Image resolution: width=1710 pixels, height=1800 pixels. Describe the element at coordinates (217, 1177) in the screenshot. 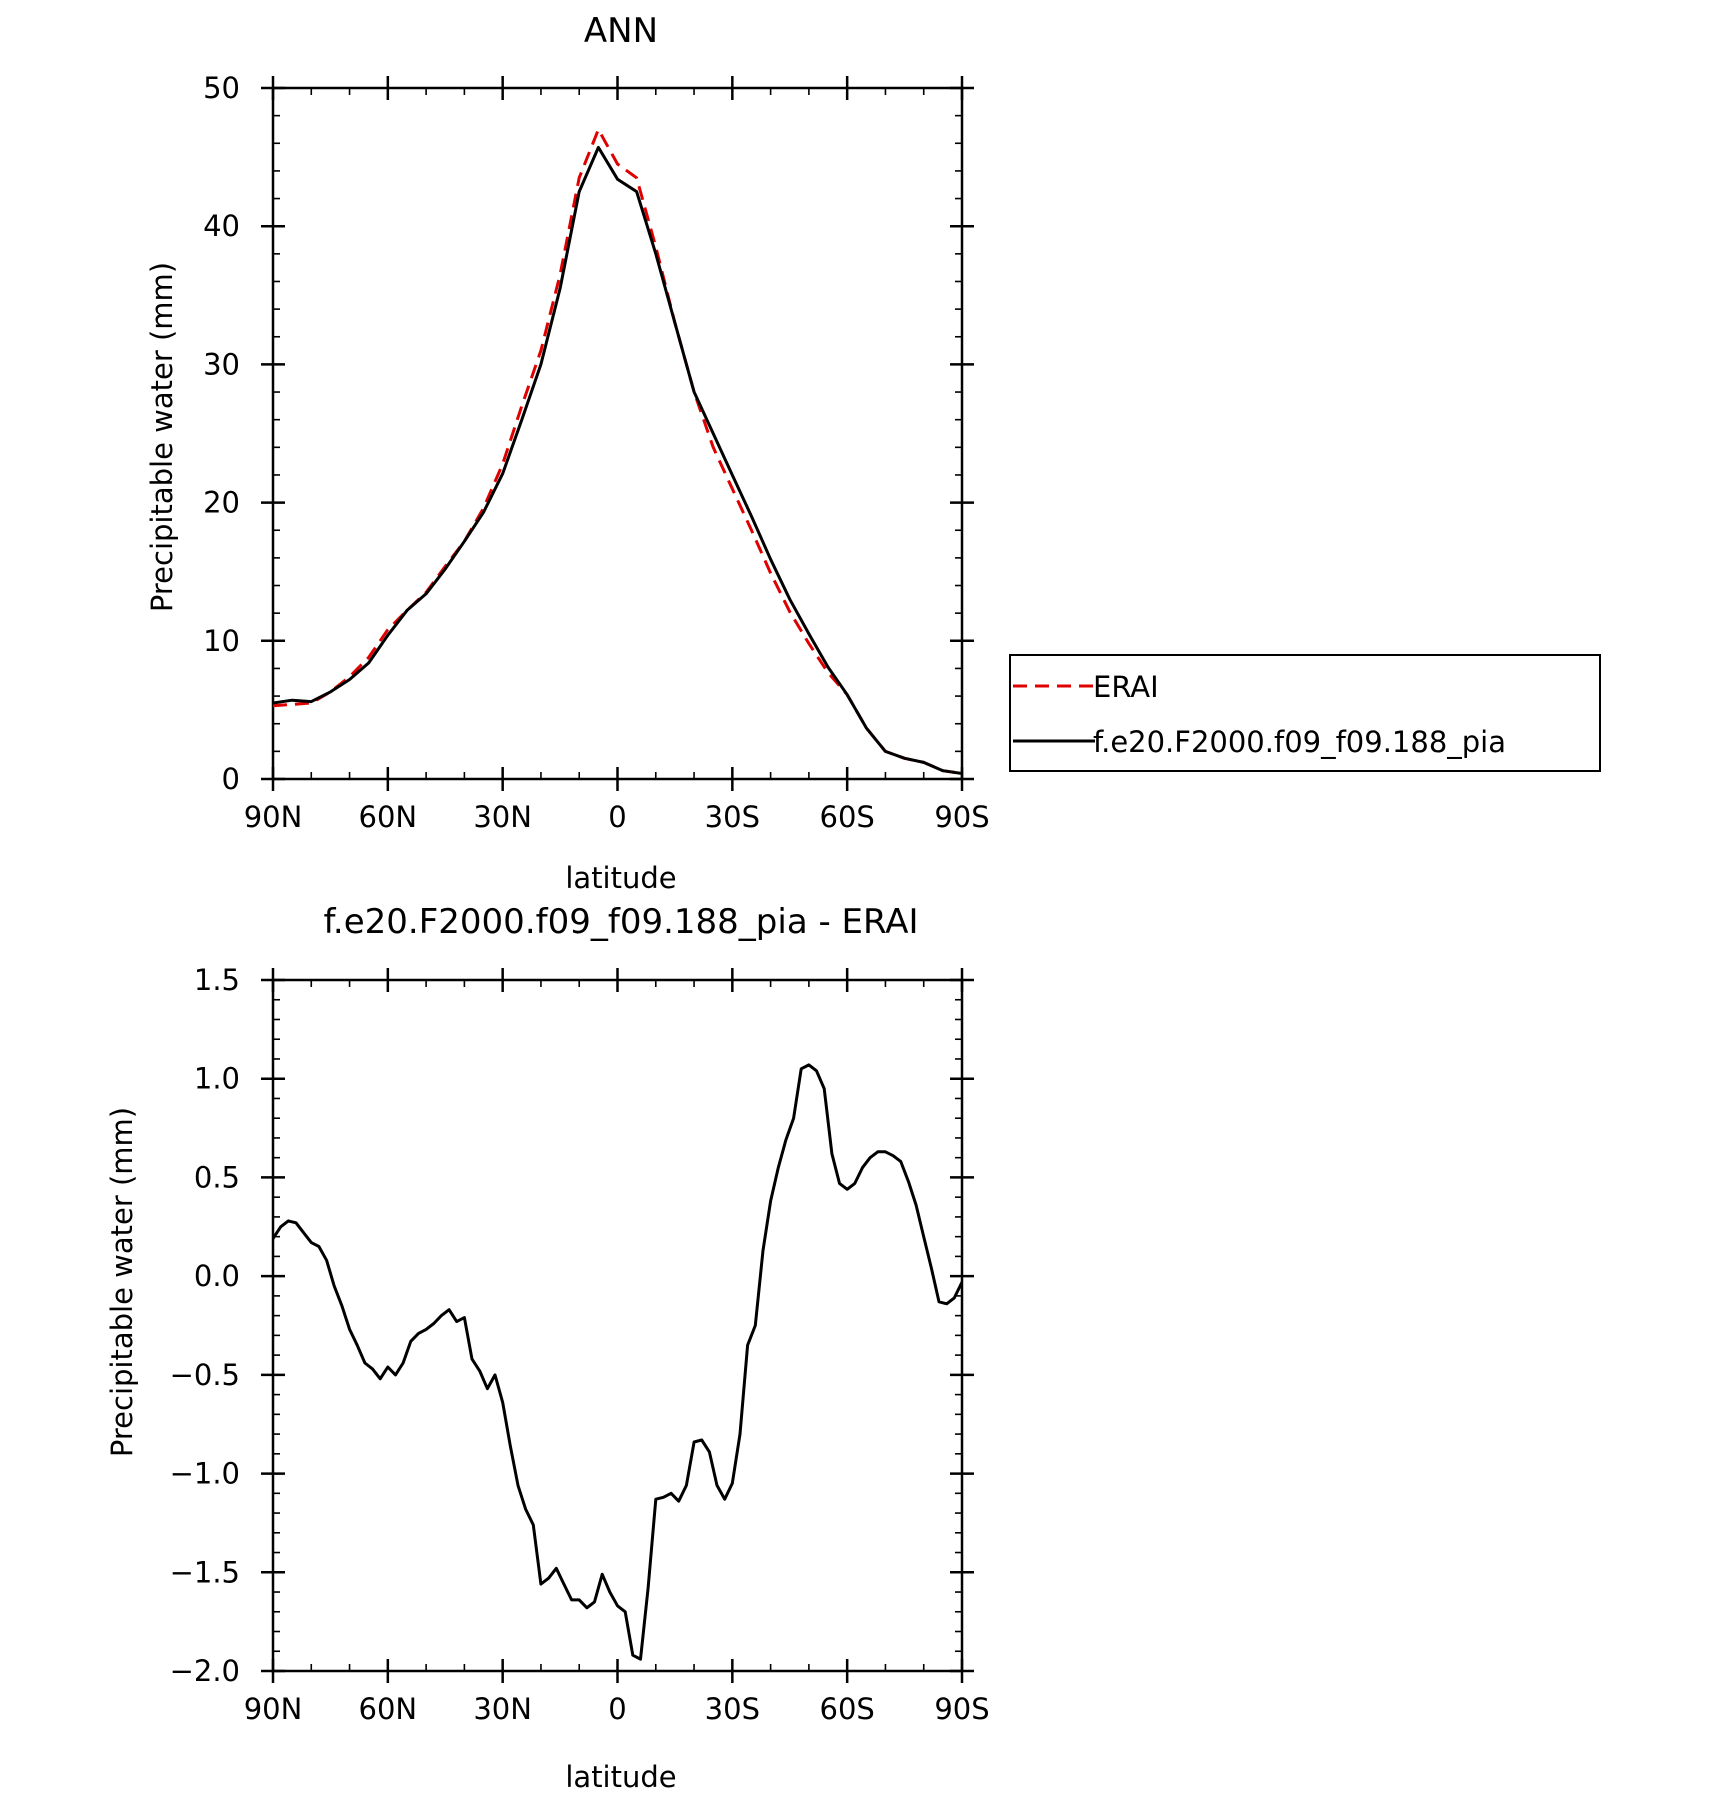

I see `bottom-y-tick-label: 0.5` at that location.